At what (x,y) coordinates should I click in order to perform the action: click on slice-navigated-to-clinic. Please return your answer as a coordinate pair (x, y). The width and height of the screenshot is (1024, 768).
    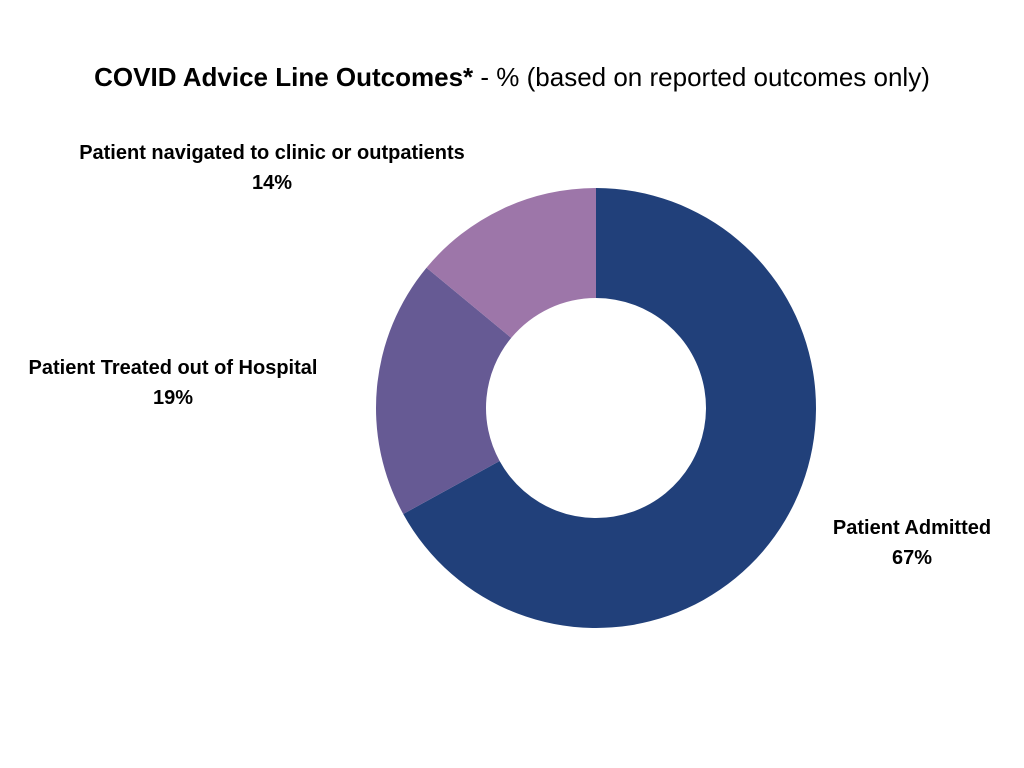
    Looking at the image, I should click on (511, 263).